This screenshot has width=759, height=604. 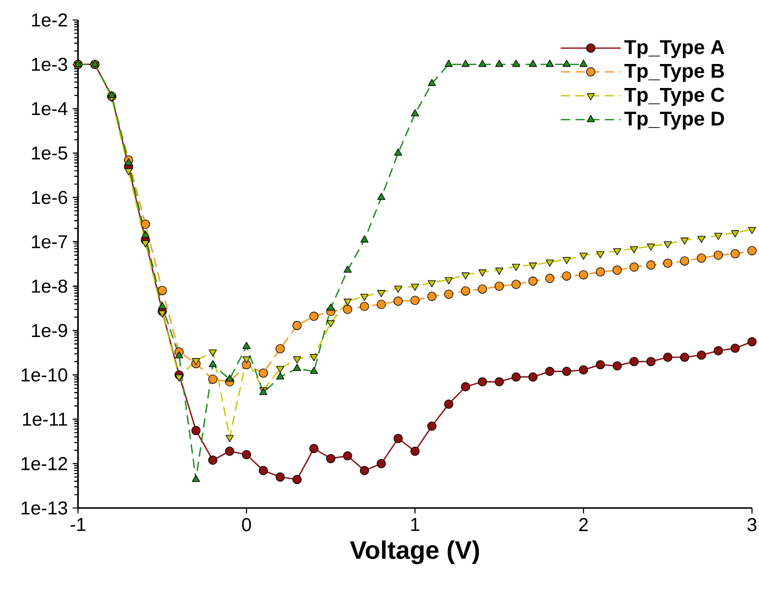 What do you see at coordinates (50, 241) in the screenshot?
I see `y-tick-label: 1e-7` at bounding box center [50, 241].